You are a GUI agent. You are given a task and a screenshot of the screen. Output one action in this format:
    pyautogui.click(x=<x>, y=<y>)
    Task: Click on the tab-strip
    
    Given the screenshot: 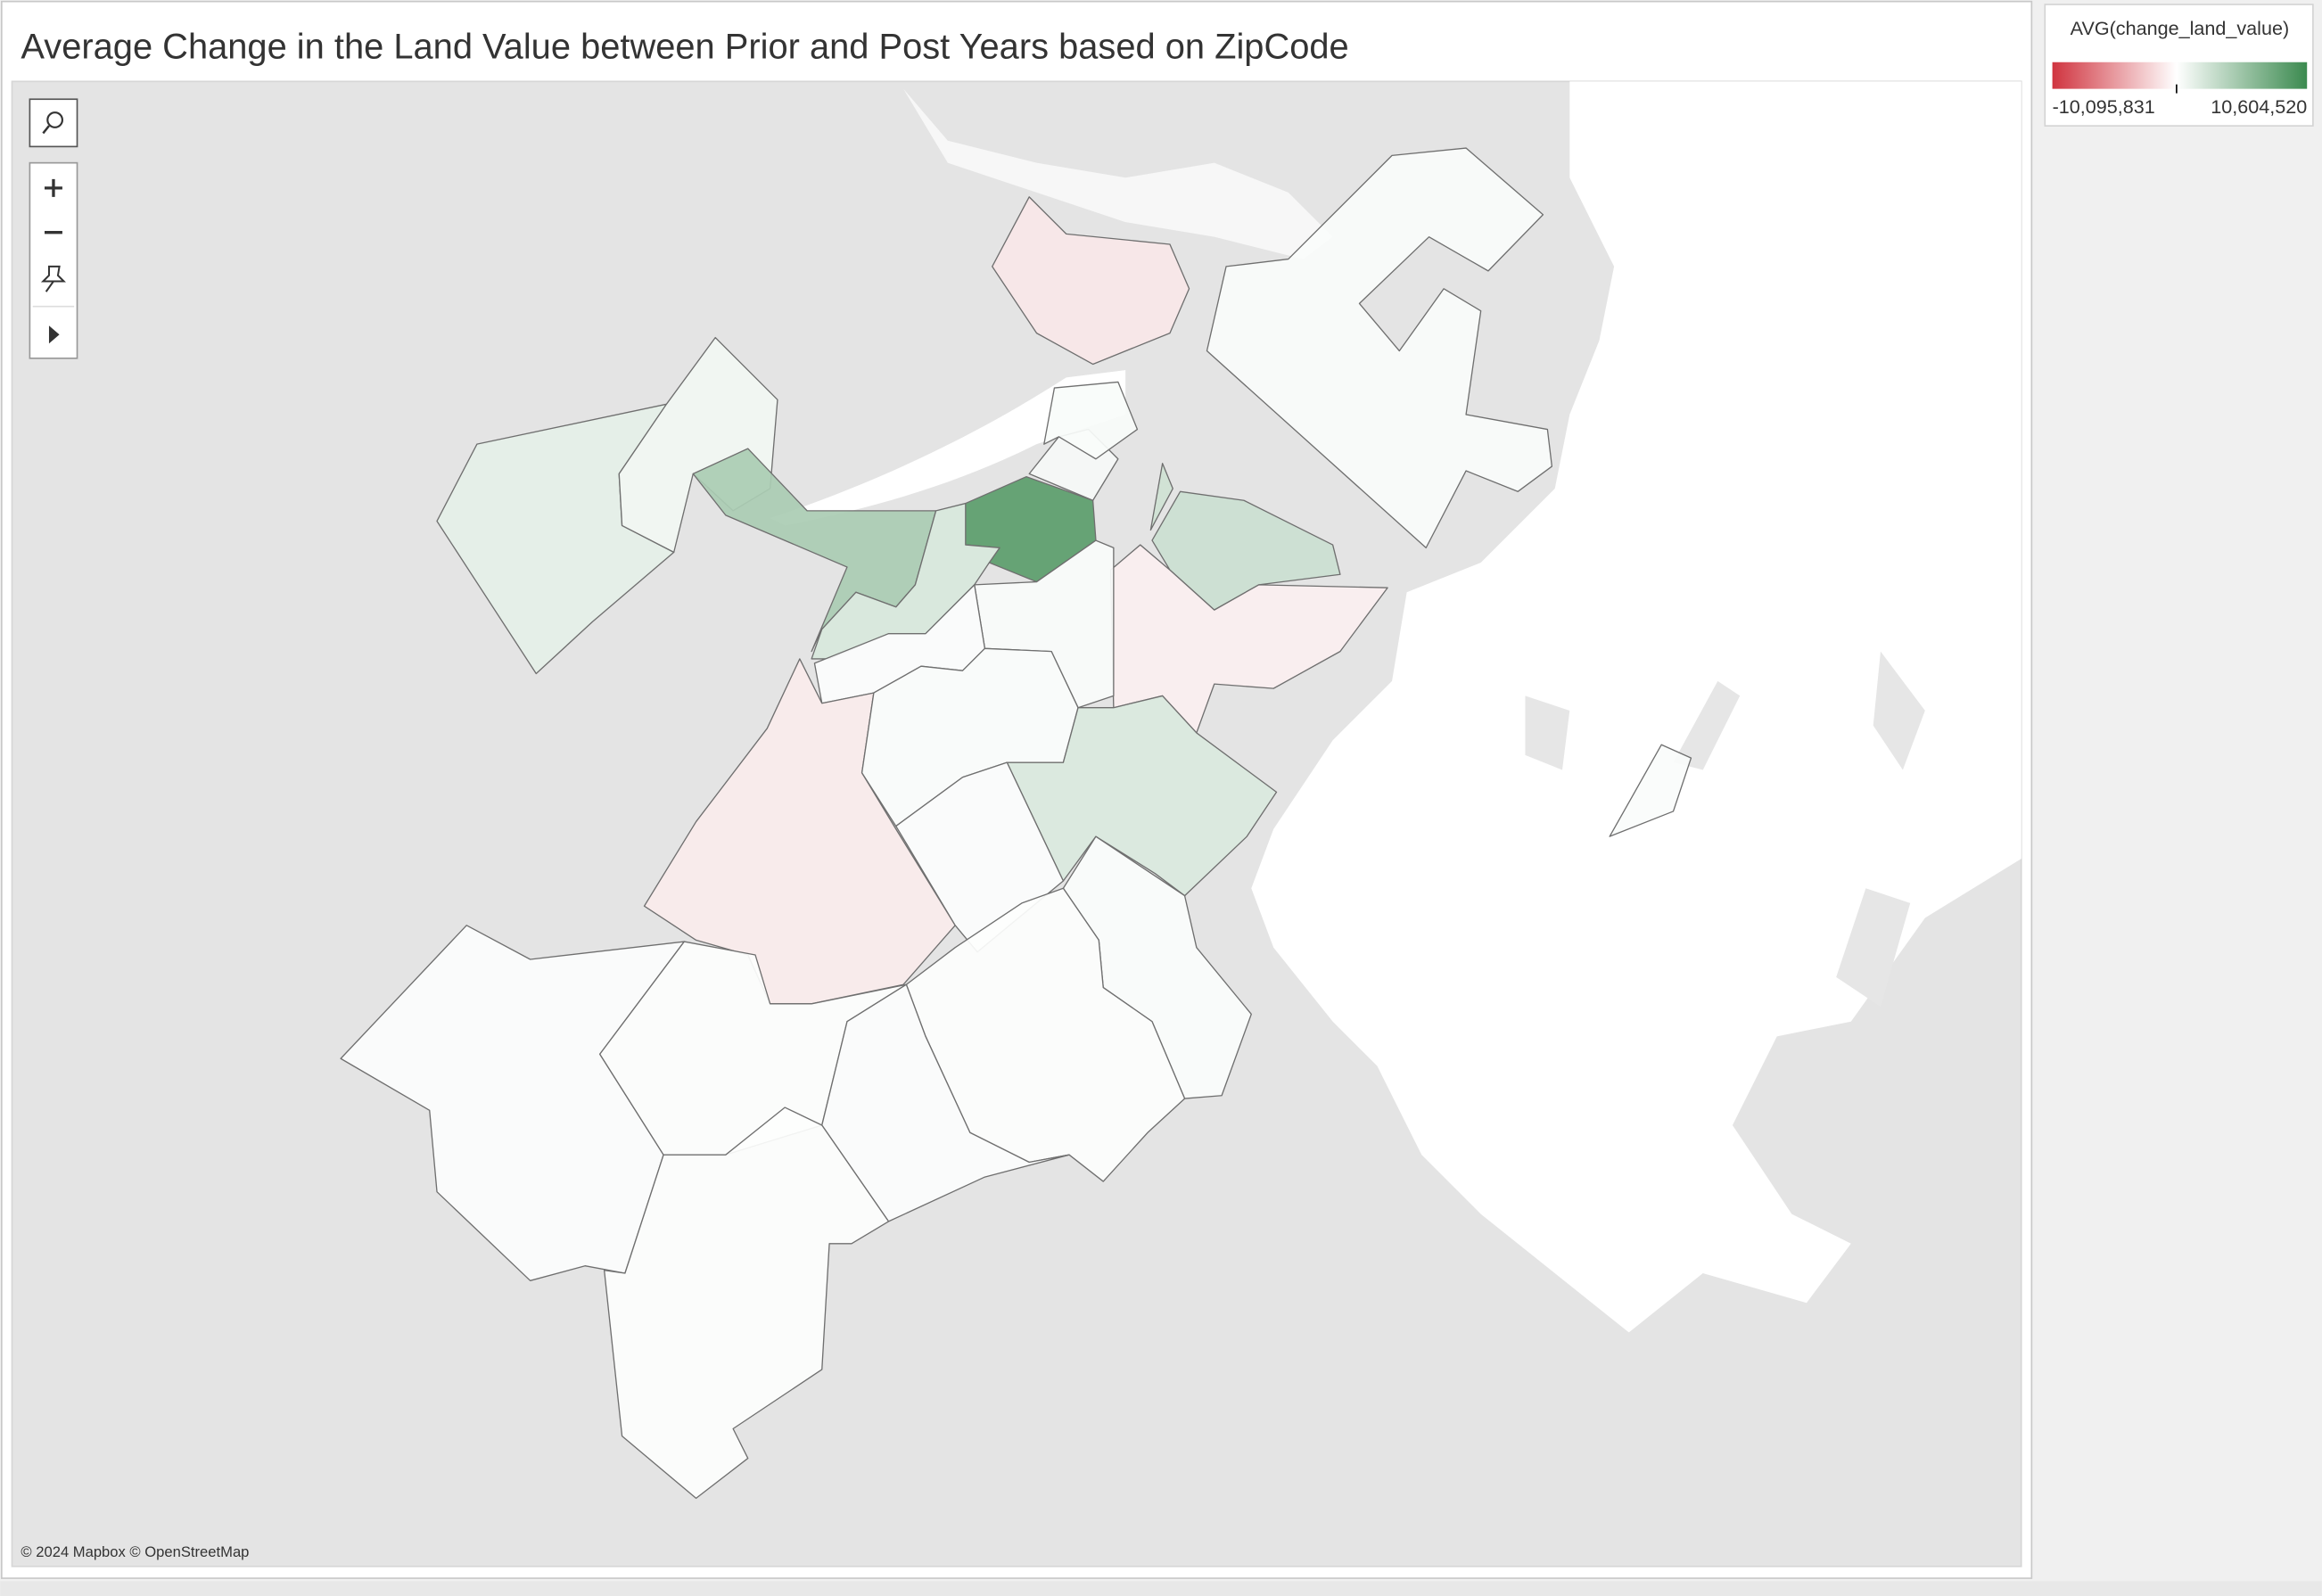 What is the action you would take?
    pyautogui.click(x=1161, y=1588)
    